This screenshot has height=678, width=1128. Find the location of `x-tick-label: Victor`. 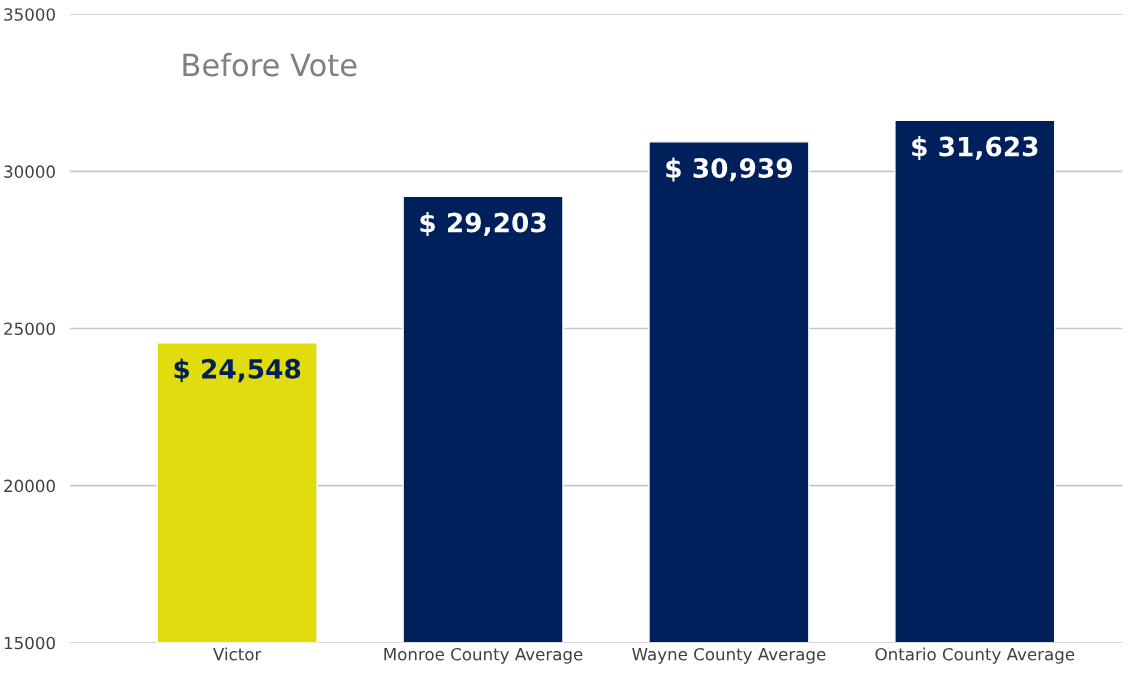

x-tick-label: Victor is located at coordinates (237, 654).